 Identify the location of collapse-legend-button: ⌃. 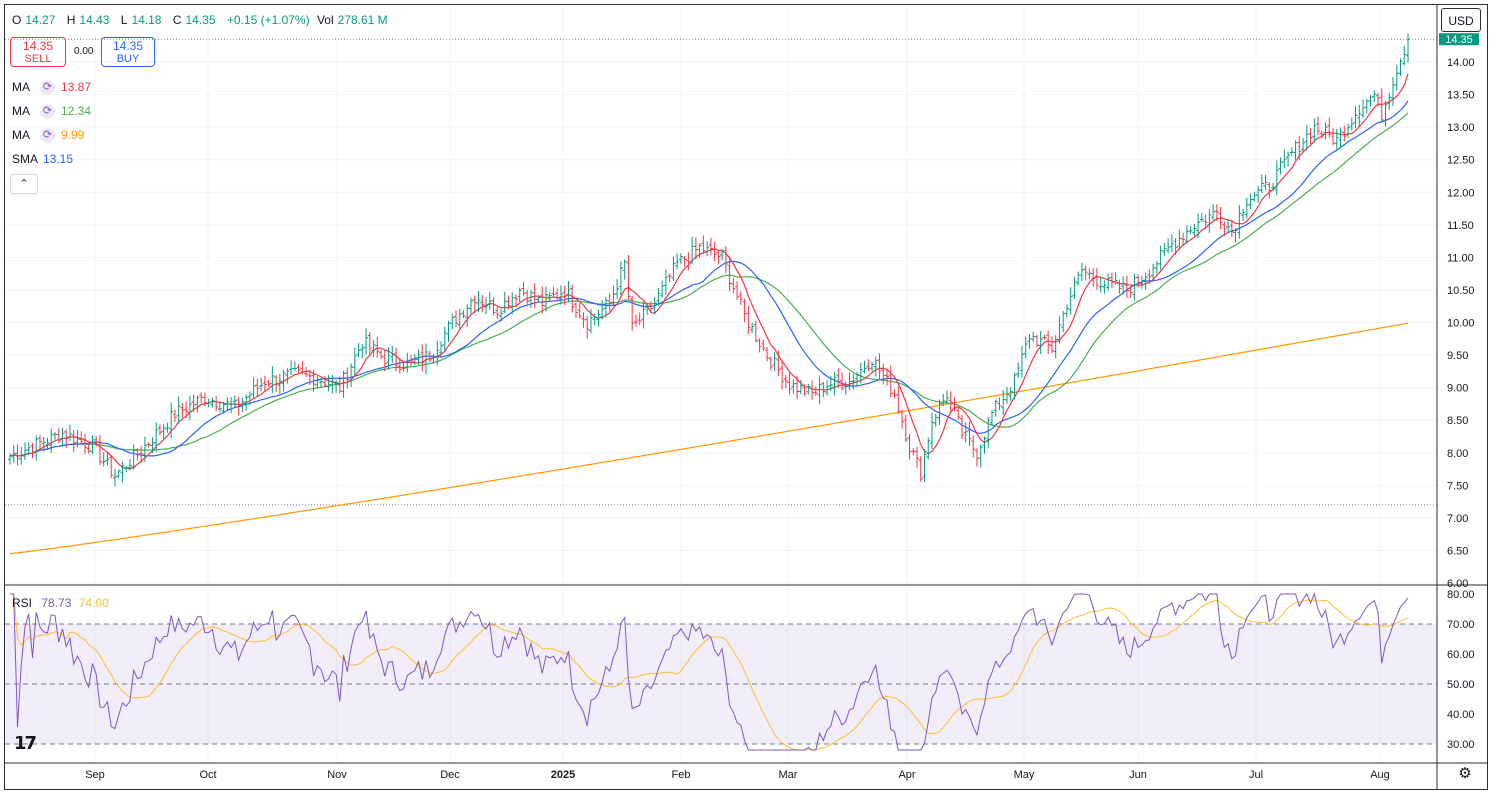
(24, 184).